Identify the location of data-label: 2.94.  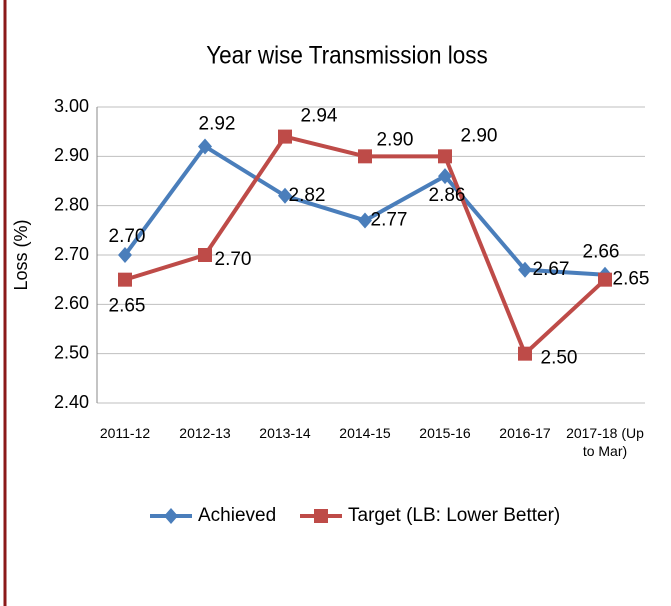
(319, 116).